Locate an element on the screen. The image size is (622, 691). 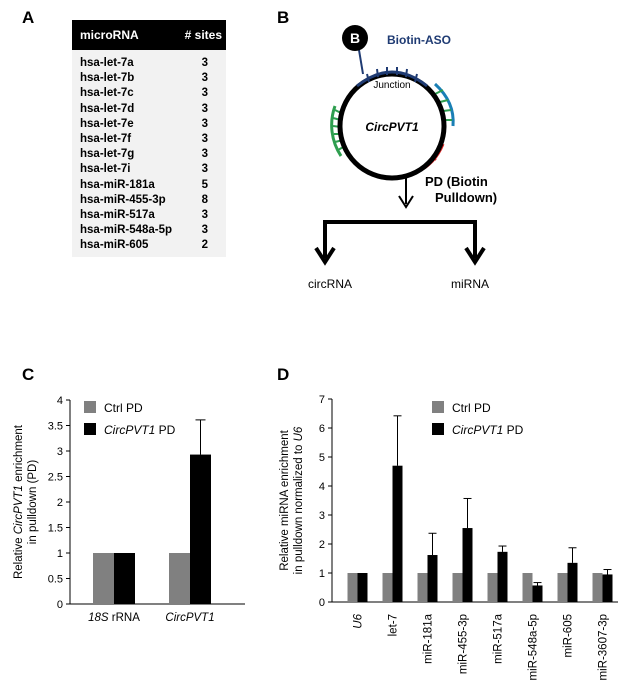
mirna-name-cell: hsa-let-7g is located at coordinates (107, 154).